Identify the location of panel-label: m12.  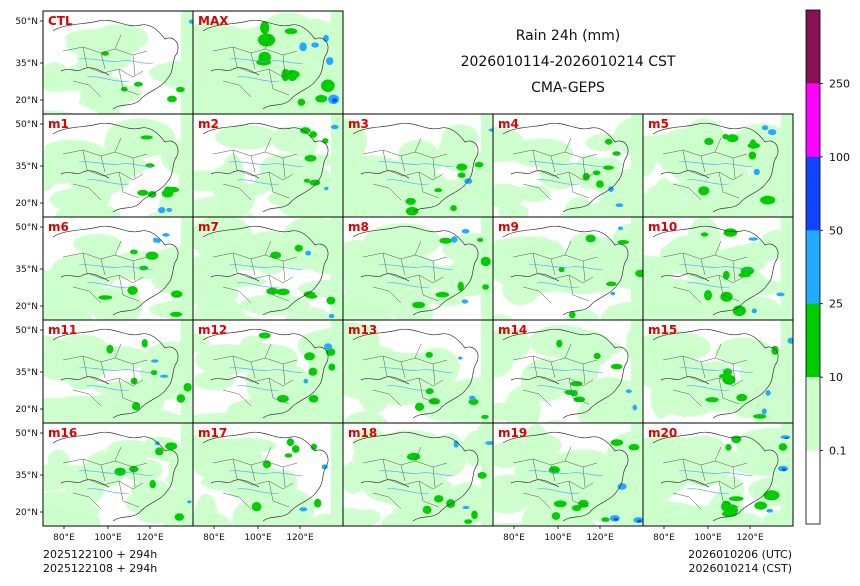
(212, 330).